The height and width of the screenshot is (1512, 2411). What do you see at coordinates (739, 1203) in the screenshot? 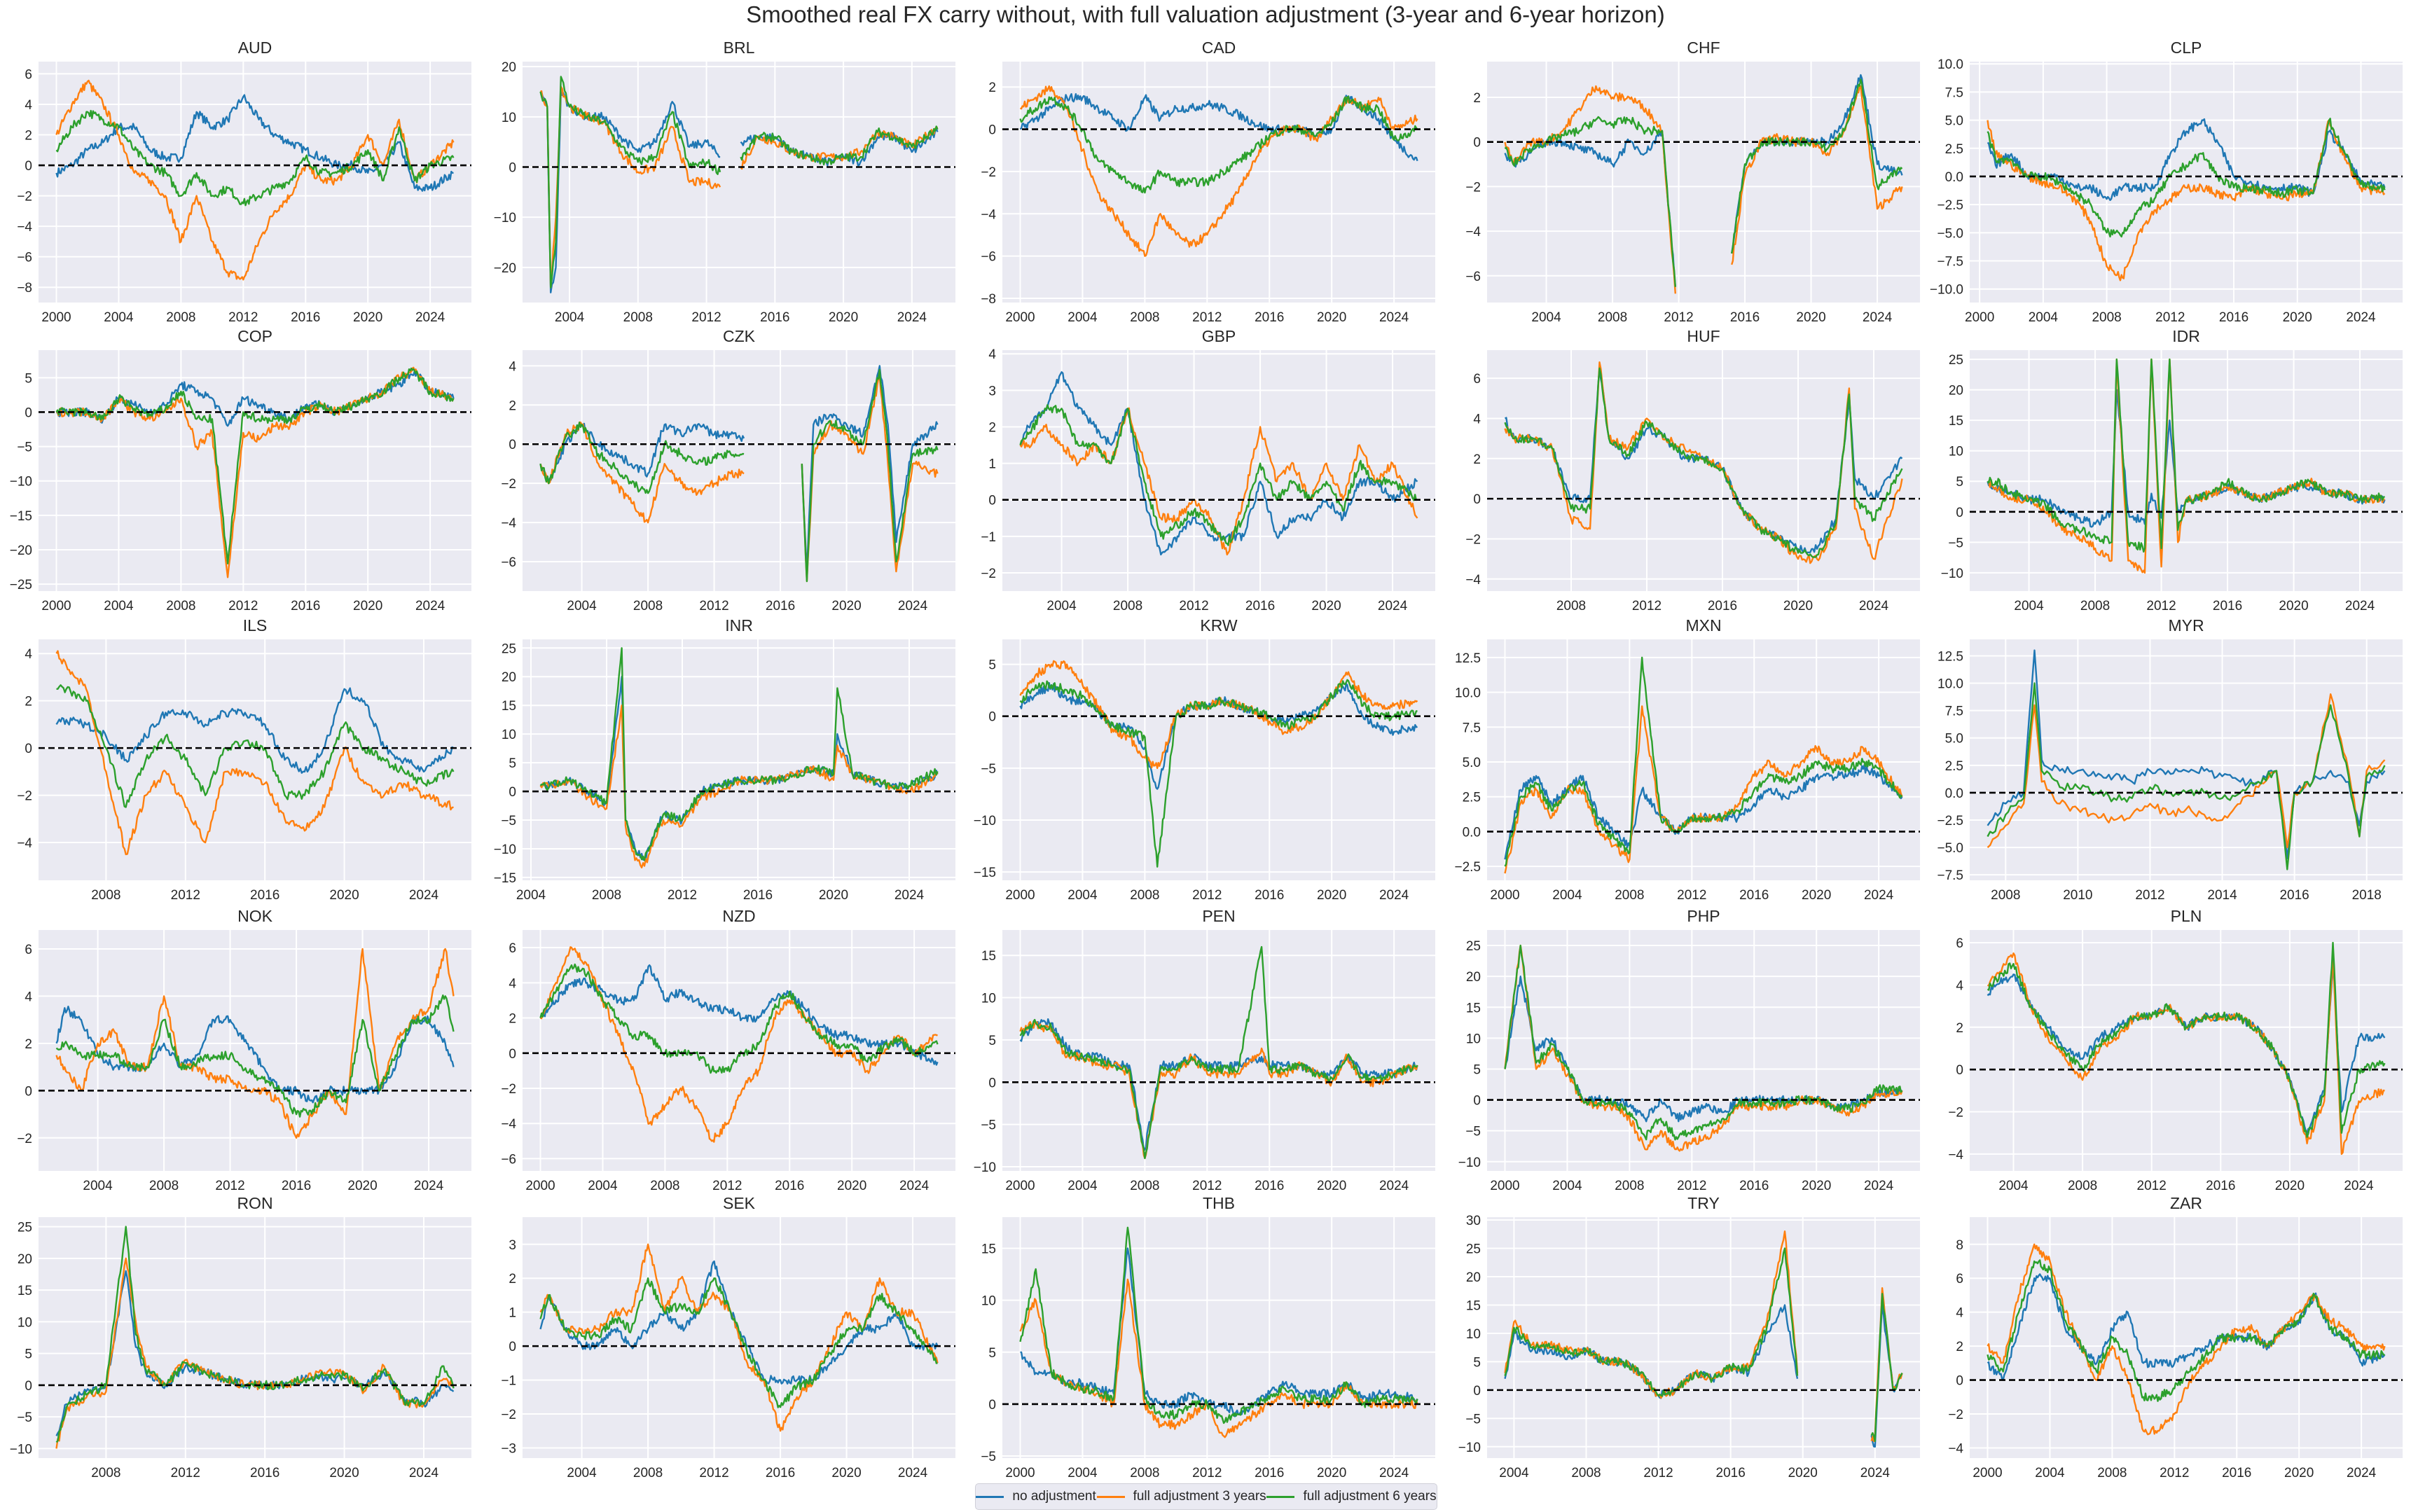
I see `panel-title: SEK` at bounding box center [739, 1203].